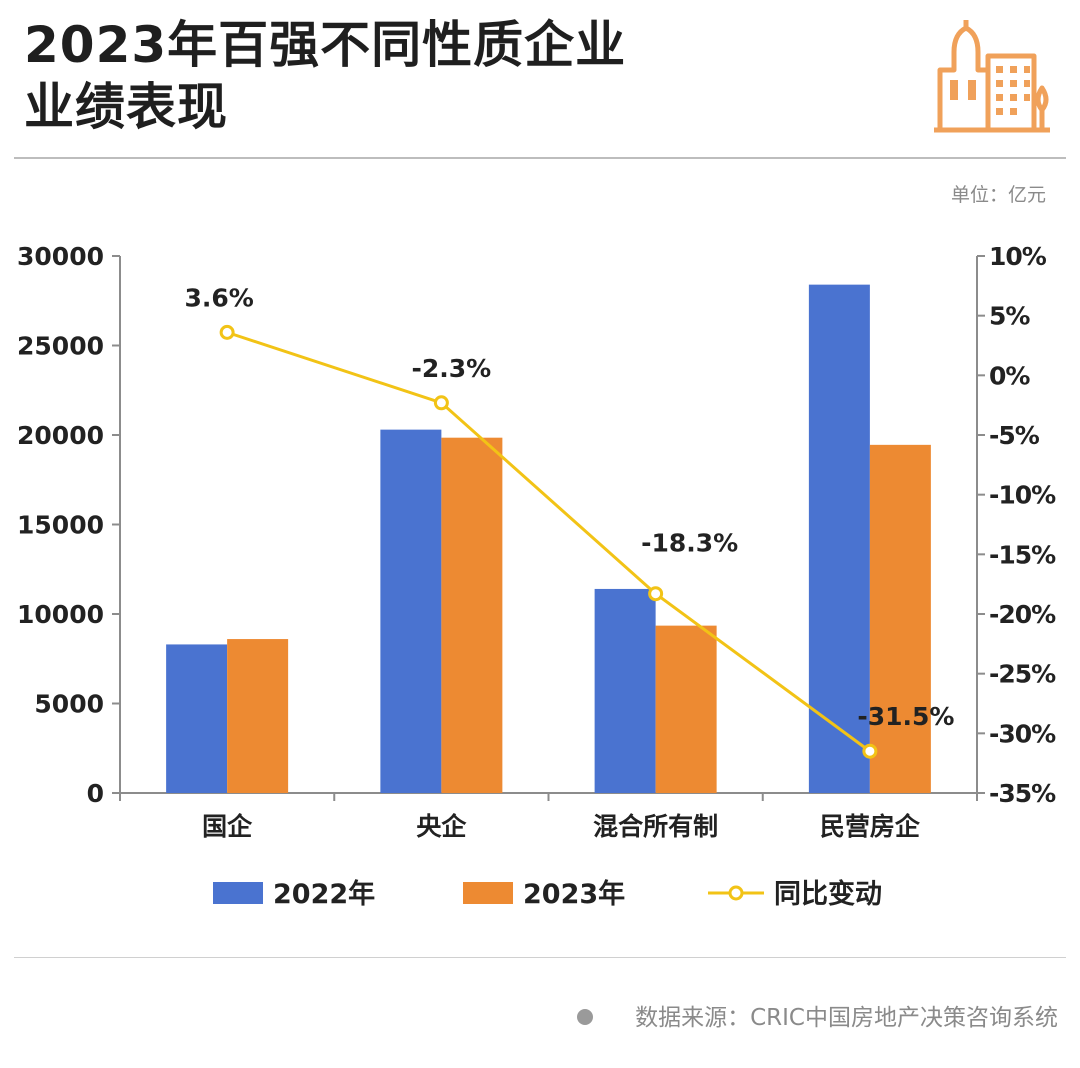 The height and width of the screenshot is (1068, 1080). Describe the element at coordinates (325, 76) in the screenshot. I see `chart-title: 2023年百强不同性质企业 业绩表现` at that location.